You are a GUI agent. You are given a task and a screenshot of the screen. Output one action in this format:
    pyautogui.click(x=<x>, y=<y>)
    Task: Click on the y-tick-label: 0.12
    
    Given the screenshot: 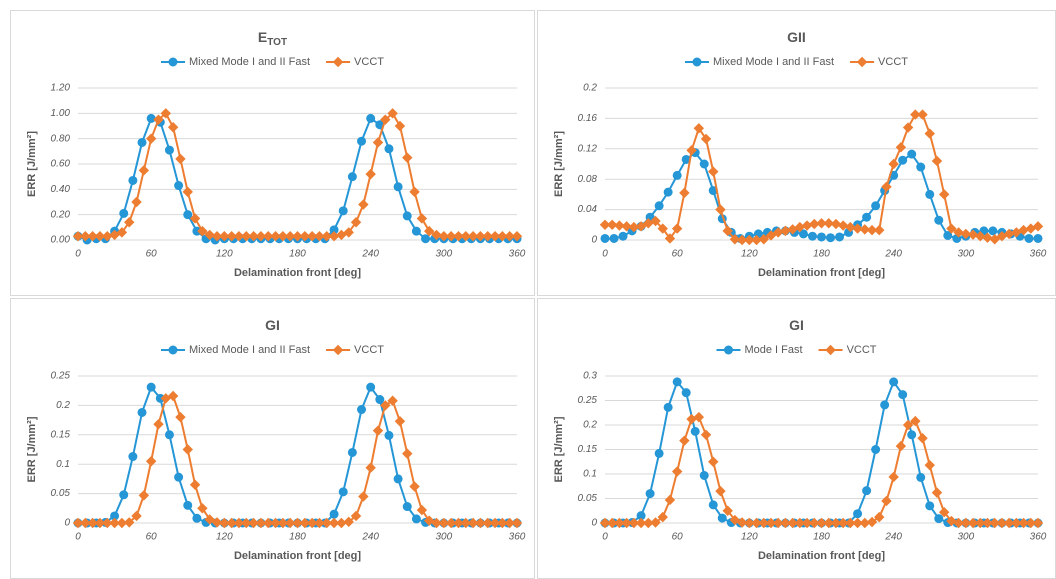 What is the action you would take?
    pyautogui.click(x=588, y=148)
    